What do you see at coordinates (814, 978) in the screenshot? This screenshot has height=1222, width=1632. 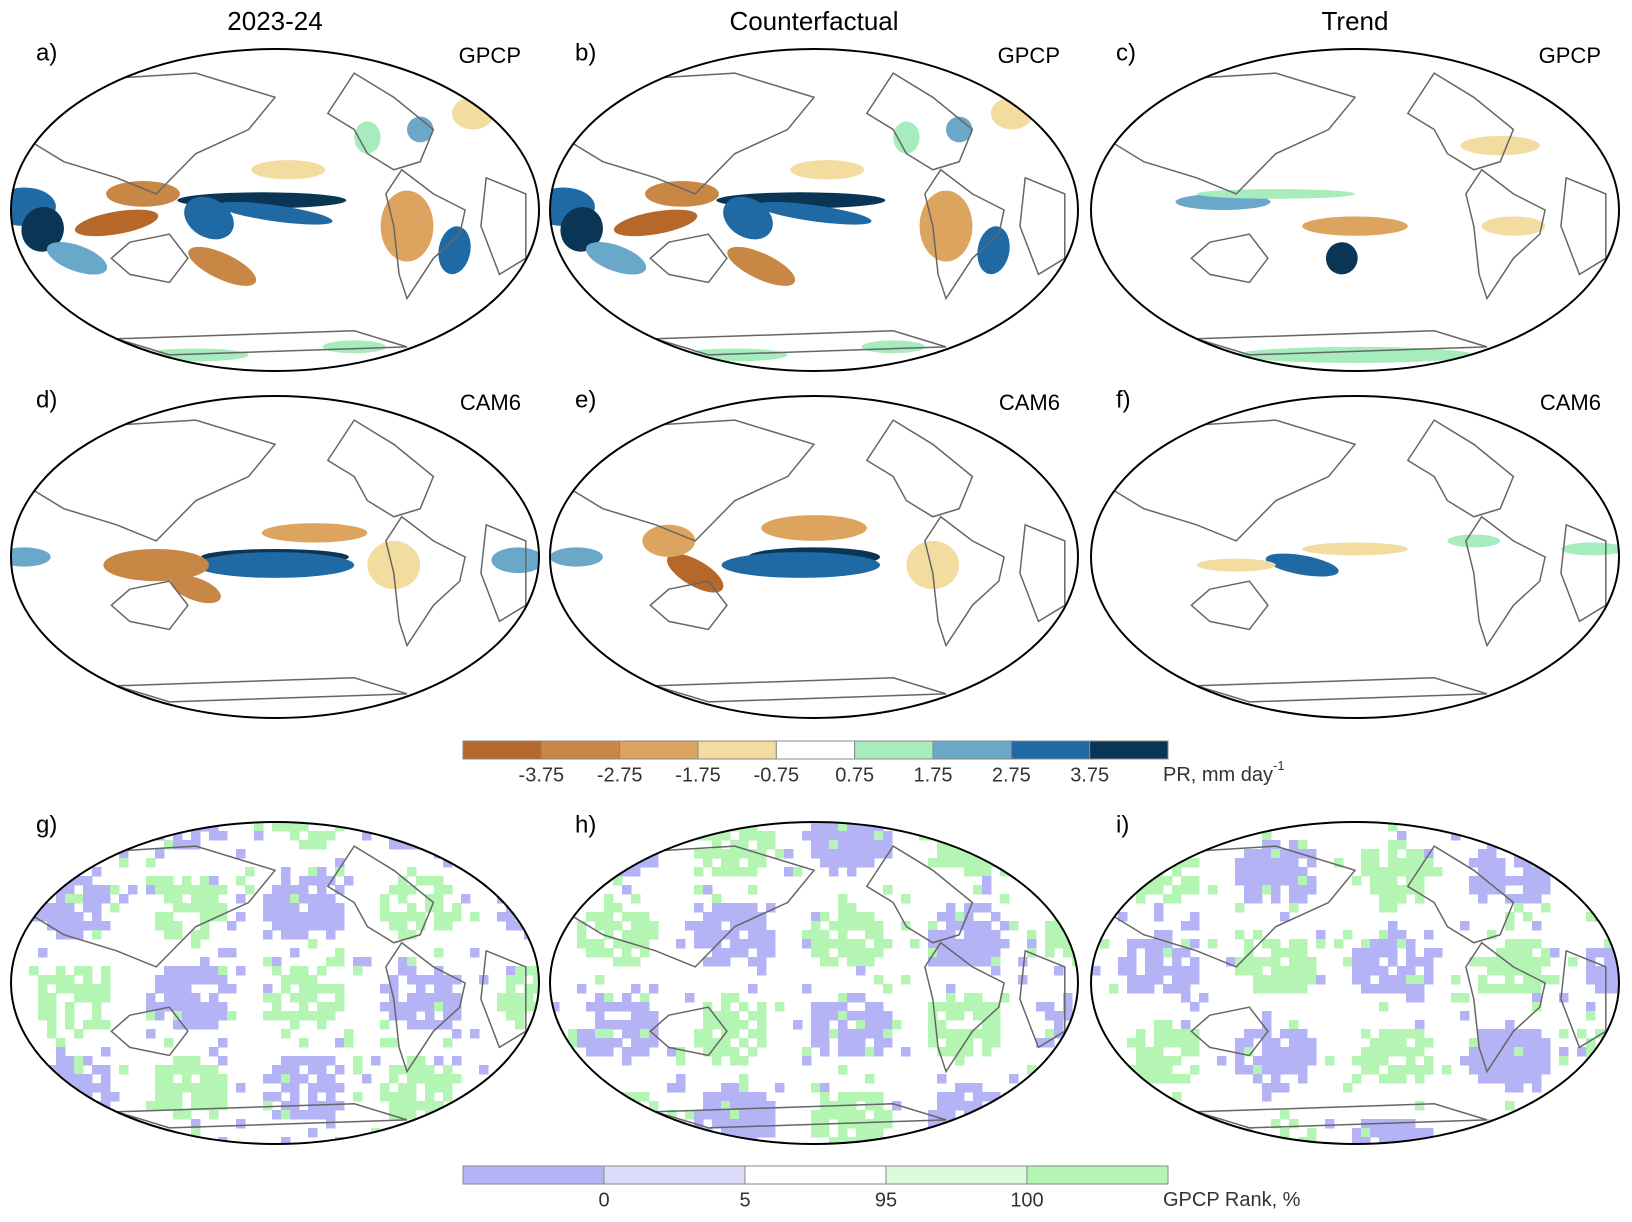 I see `map-panel: h)` at bounding box center [814, 978].